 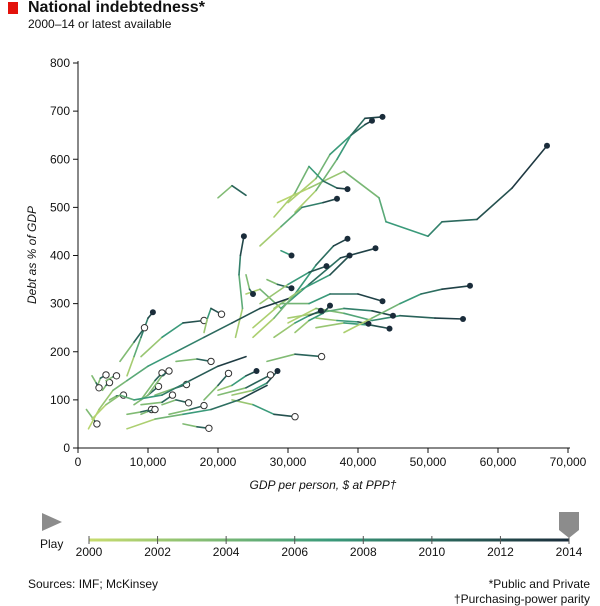 I want to click on timeline-year-label: 2012, so click(x=500, y=552).